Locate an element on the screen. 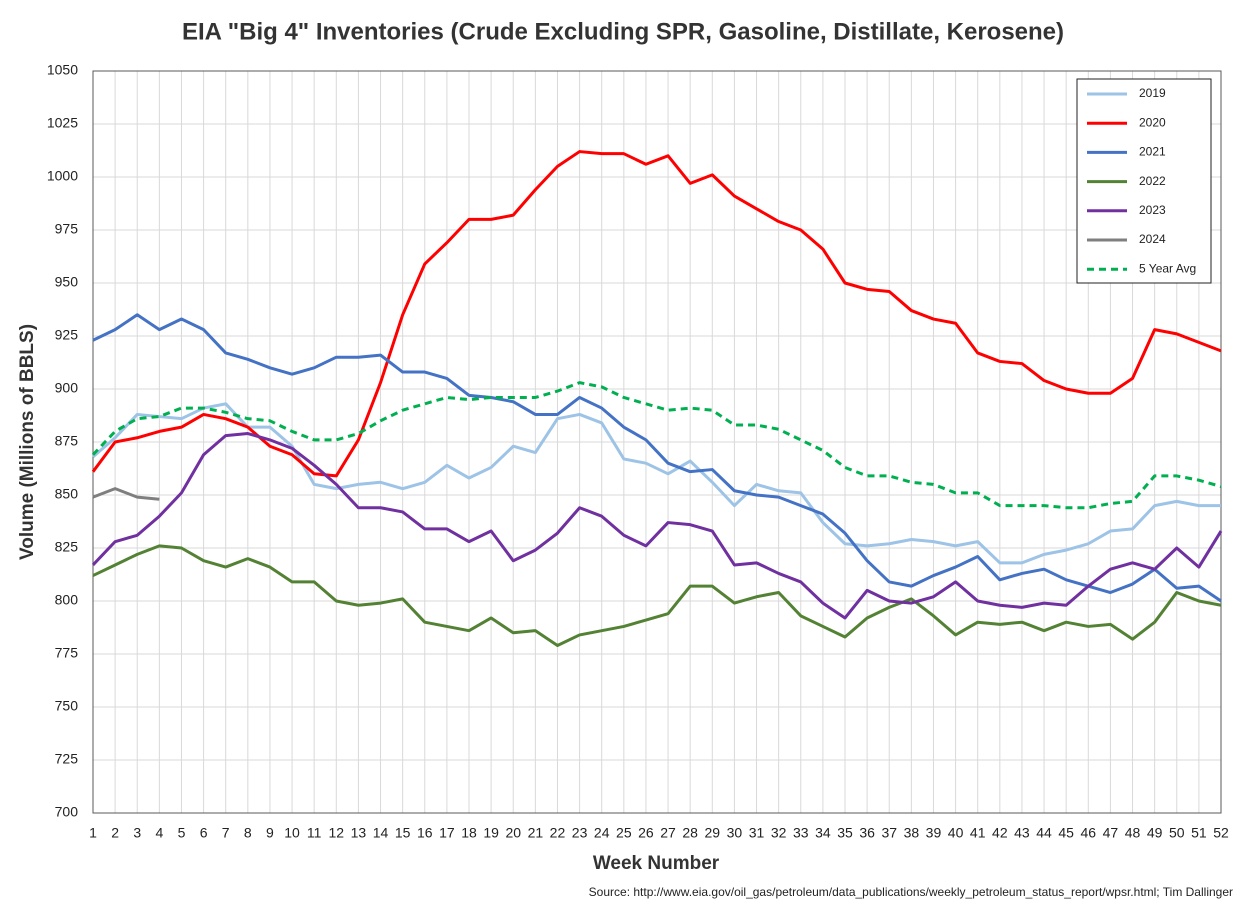 Image resolution: width=1247 pixels, height=904 pixels. y-tick-label: 825 is located at coordinates (67, 547).